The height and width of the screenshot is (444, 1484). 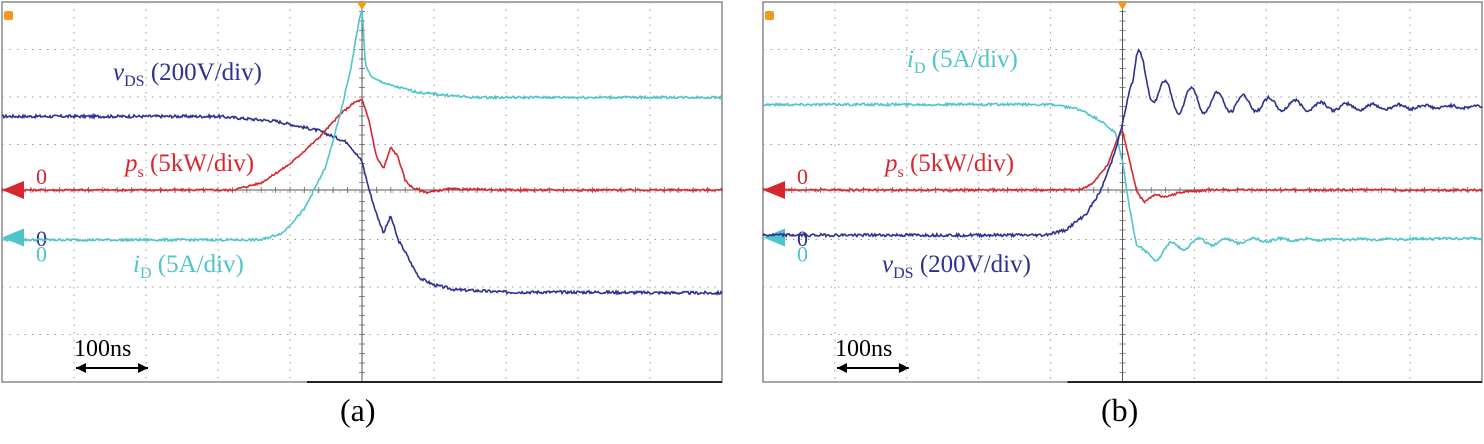 I want to click on panel-a-caption: (a), so click(x=358, y=410).